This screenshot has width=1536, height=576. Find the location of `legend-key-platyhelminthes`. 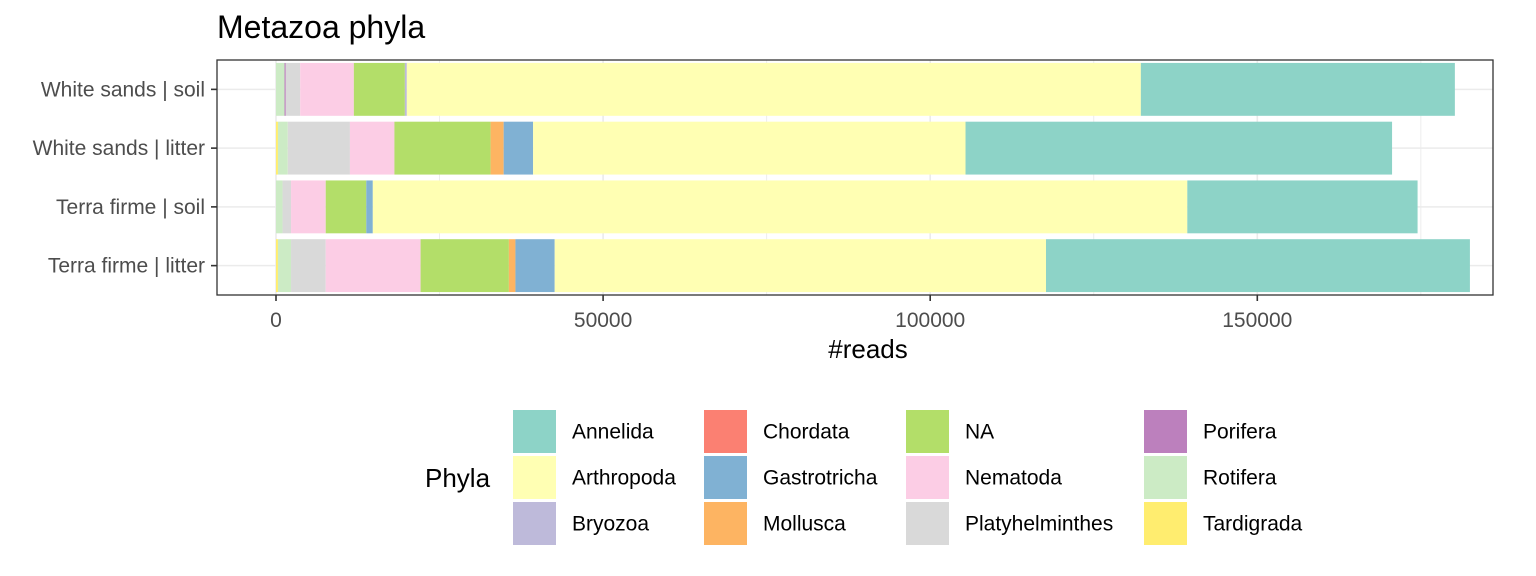

legend-key-platyhelminthes is located at coordinates (927, 523).